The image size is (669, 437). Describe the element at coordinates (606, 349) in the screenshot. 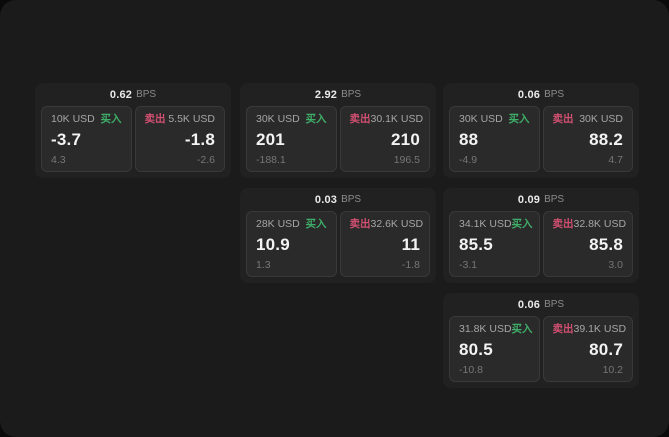

I see `sell-price: 80.7` at that location.